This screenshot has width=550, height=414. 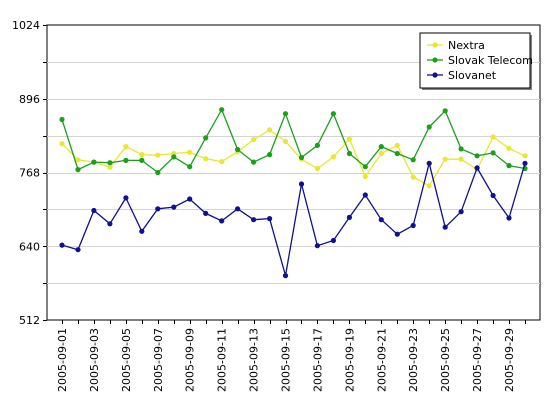 What do you see at coordinates (445, 360) in the screenshot?
I see `x-tick-label: 2005-09-25` at bounding box center [445, 360].